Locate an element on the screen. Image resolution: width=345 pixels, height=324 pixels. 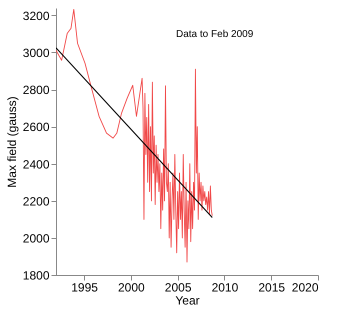
x-tick-label: 2005 is located at coordinates (178, 287).